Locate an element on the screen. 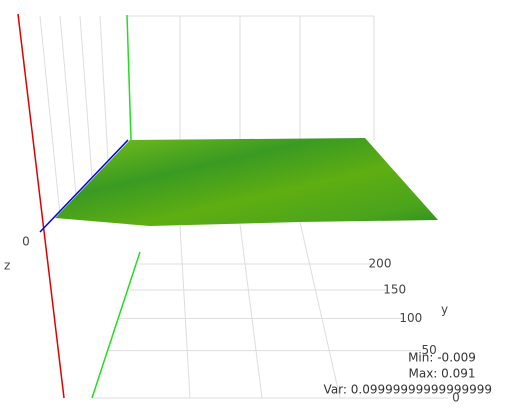 The height and width of the screenshot is (408, 507). y-tick-label: 200 is located at coordinates (380, 264).